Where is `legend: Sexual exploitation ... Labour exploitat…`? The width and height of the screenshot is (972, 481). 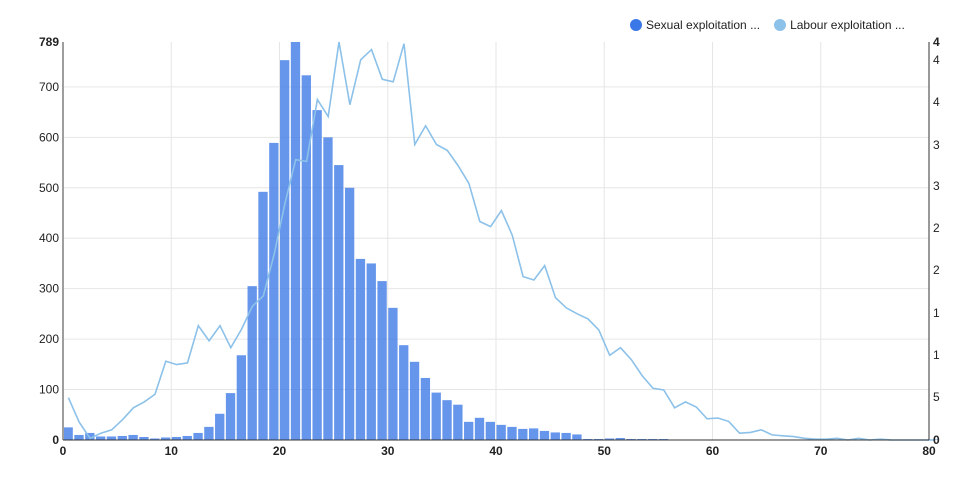 legend: Sexual exploitation ... Labour exploitat… is located at coordinates (767, 25).